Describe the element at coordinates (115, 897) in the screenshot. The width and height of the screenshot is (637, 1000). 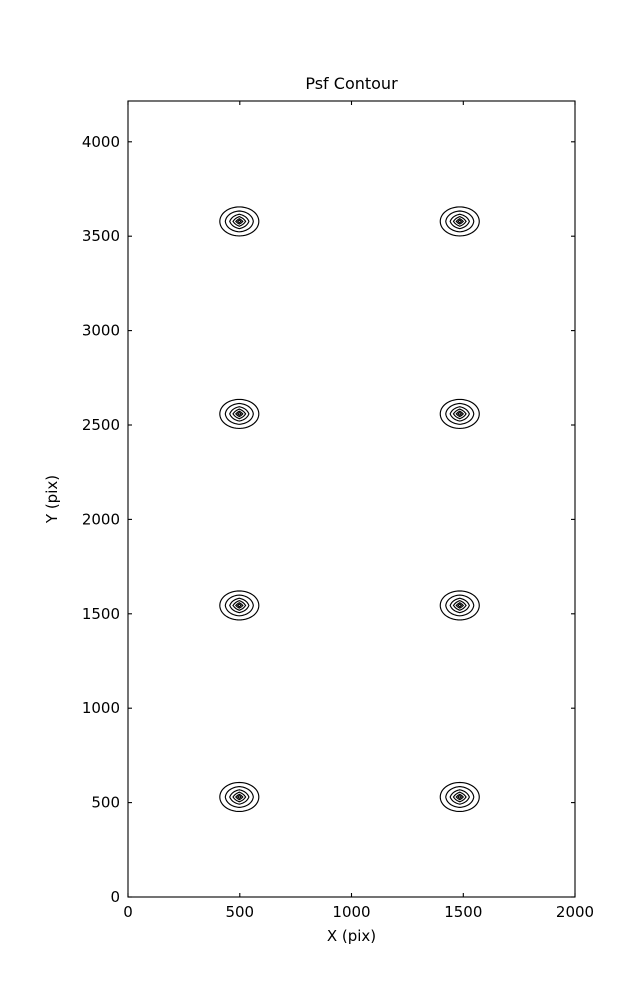
I see `y-tick-label: 0` at that location.